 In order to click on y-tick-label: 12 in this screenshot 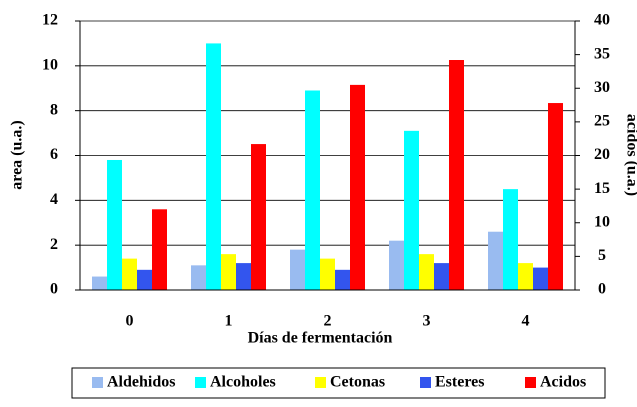, I will do `click(50, 20)`.